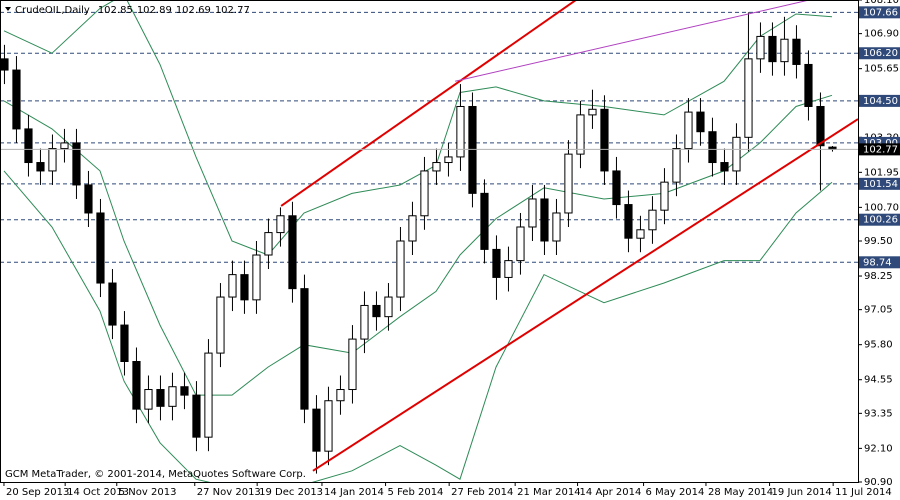 The height and width of the screenshot is (500, 900). What do you see at coordinates (229, 492) in the screenshot?
I see `x-tick-label: 27 Nov 2013` at bounding box center [229, 492].